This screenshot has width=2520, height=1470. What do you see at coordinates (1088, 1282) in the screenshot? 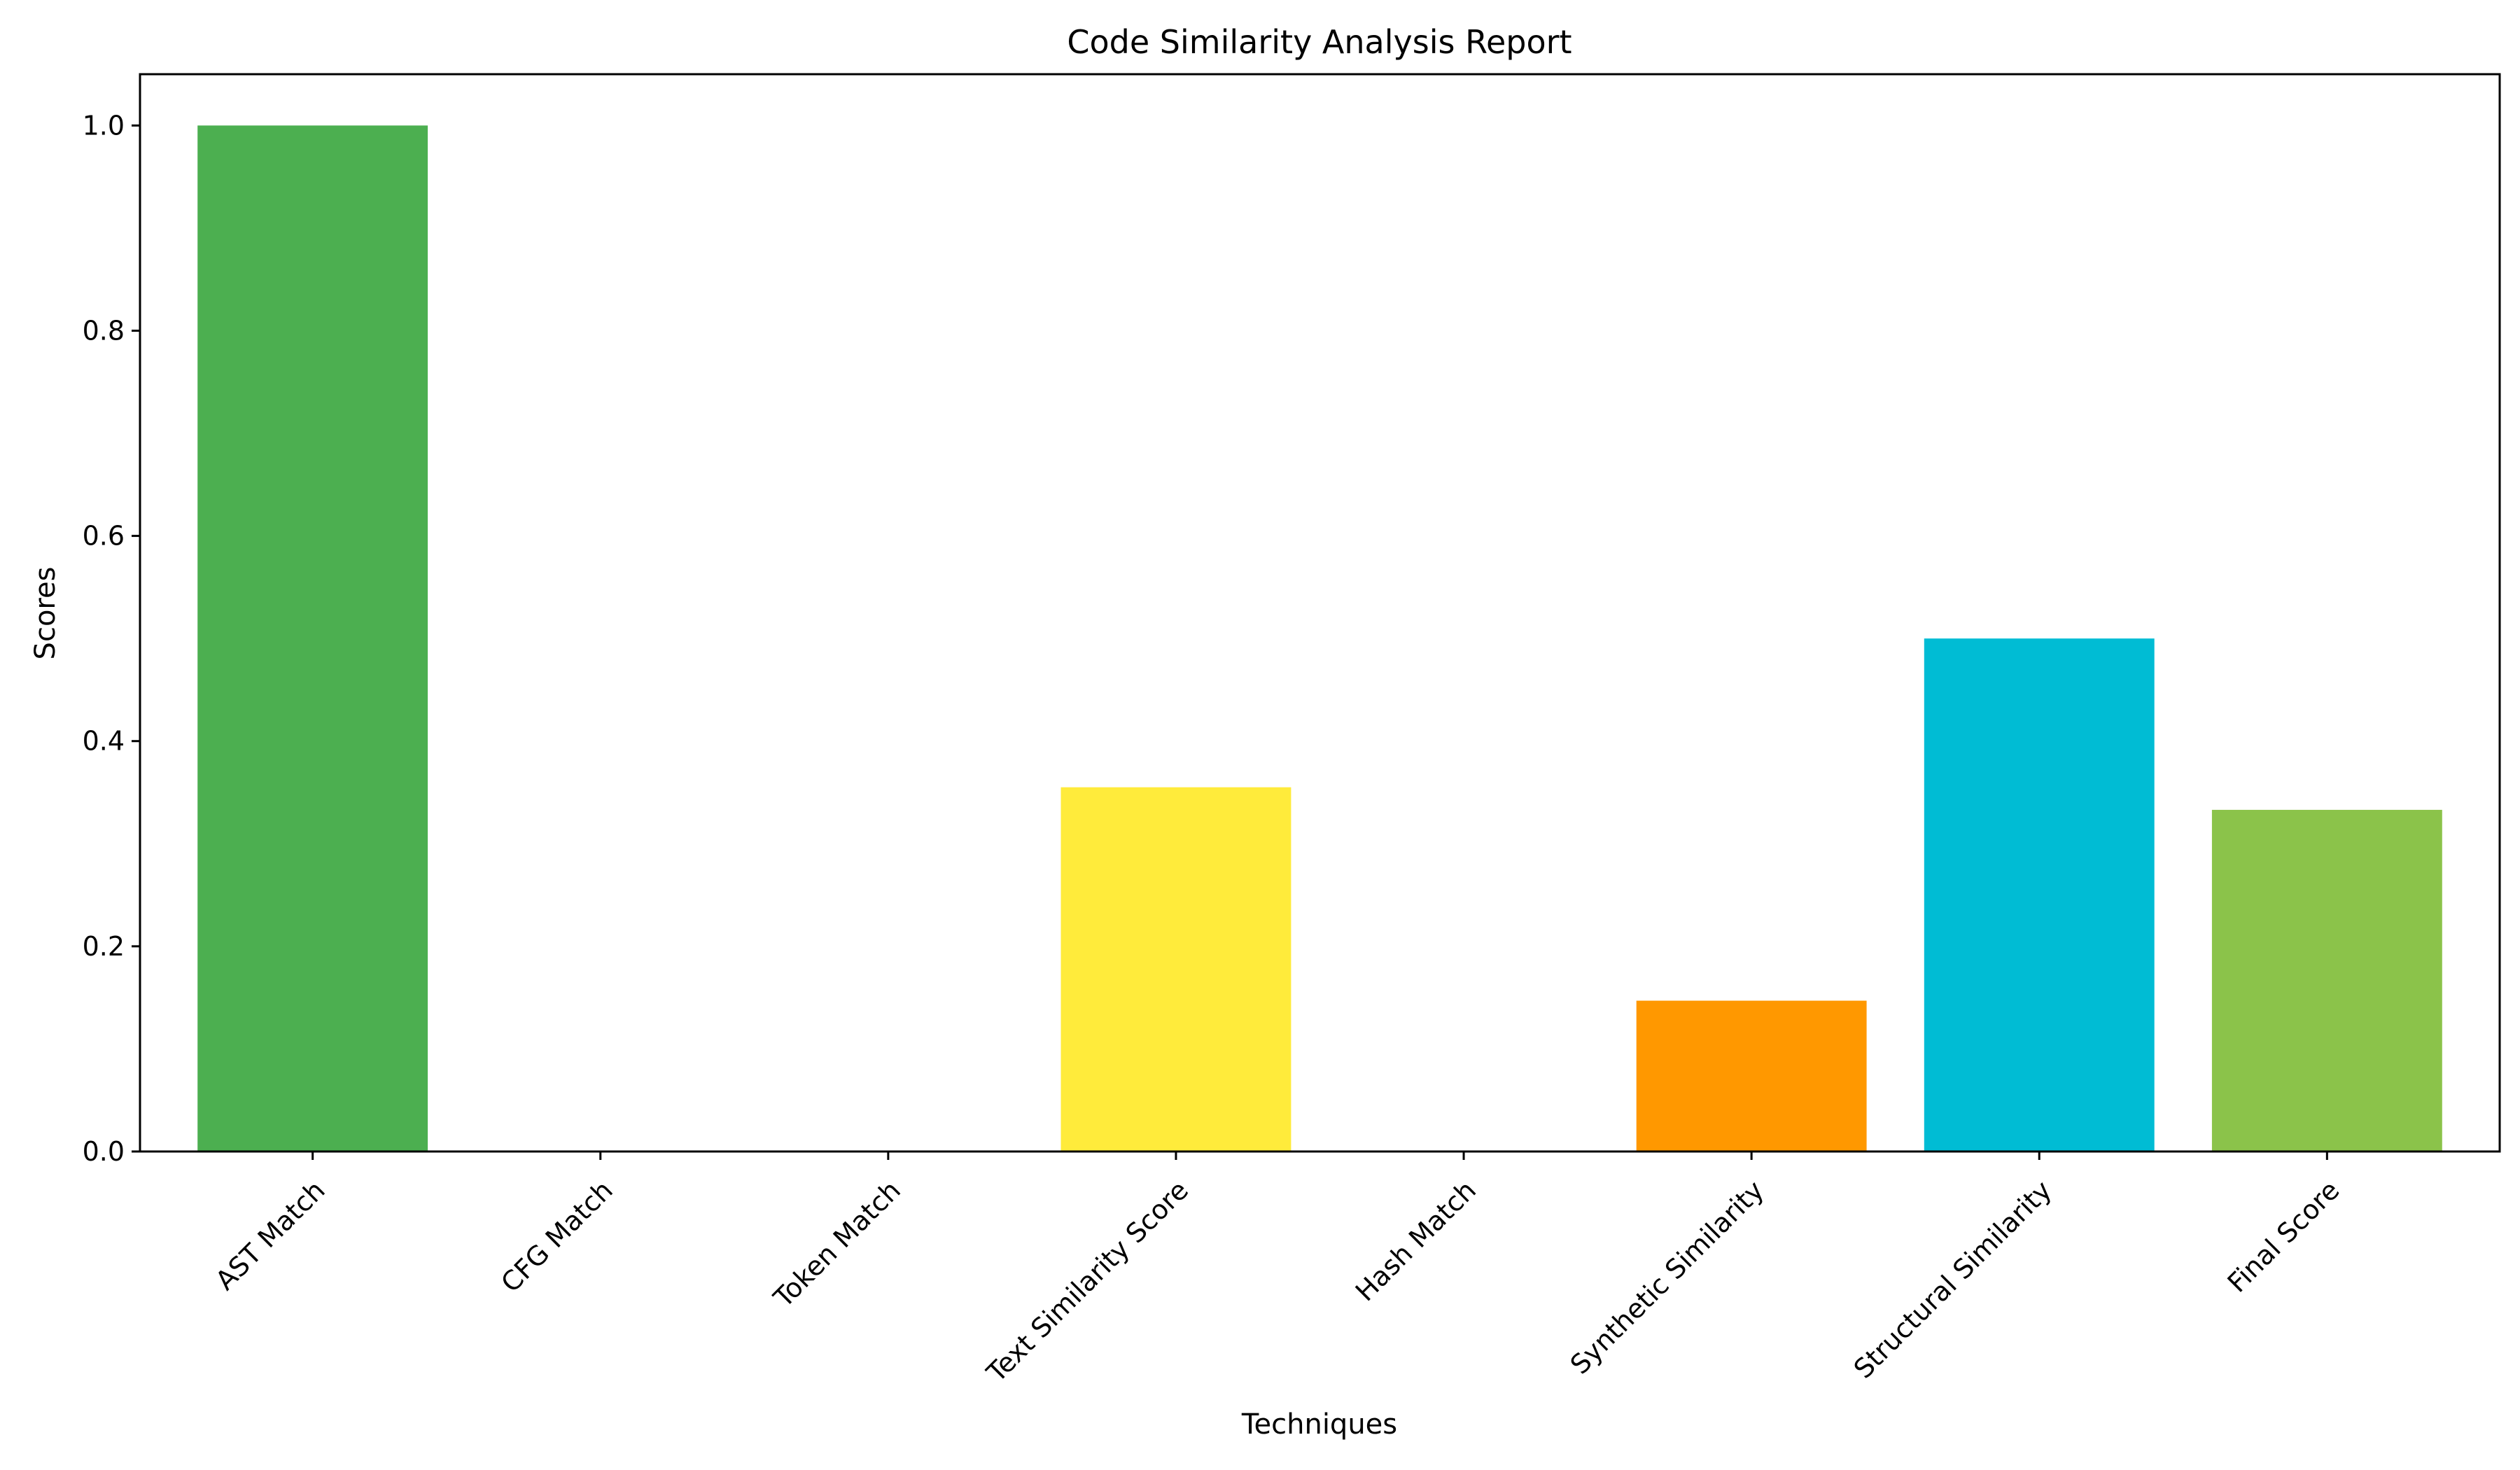
I see `x-tick-label: Text Similarity Score` at bounding box center [1088, 1282].